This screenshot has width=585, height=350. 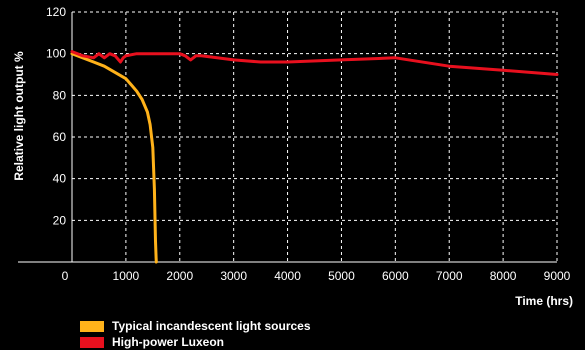 I want to click on y-tick-40: 40, so click(x=60, y=179).